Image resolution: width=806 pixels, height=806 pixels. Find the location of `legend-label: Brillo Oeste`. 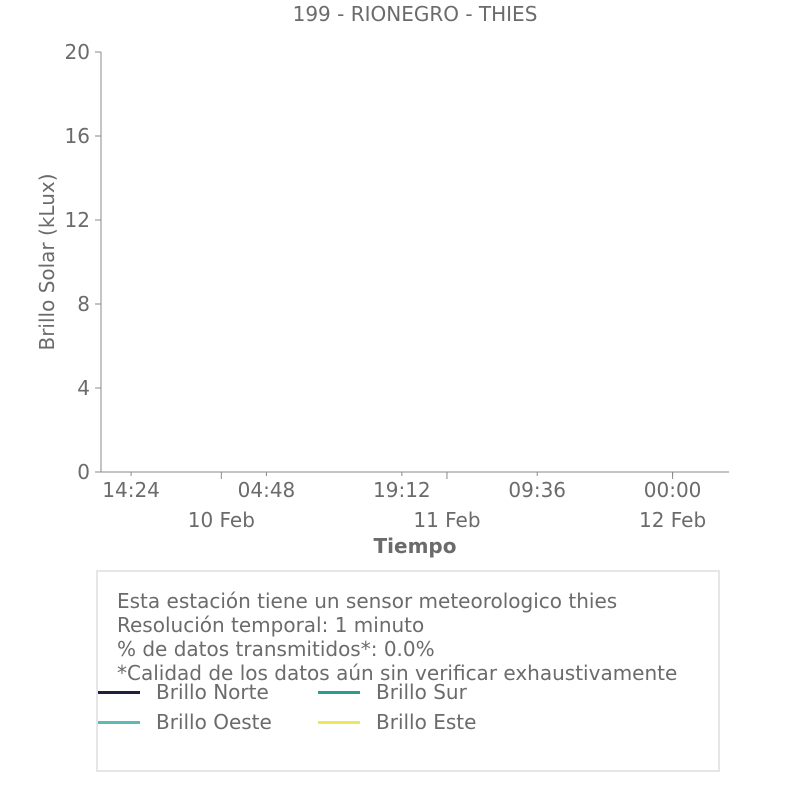

legend-label: Brillo Oeste is located at coordinates (214, 722).